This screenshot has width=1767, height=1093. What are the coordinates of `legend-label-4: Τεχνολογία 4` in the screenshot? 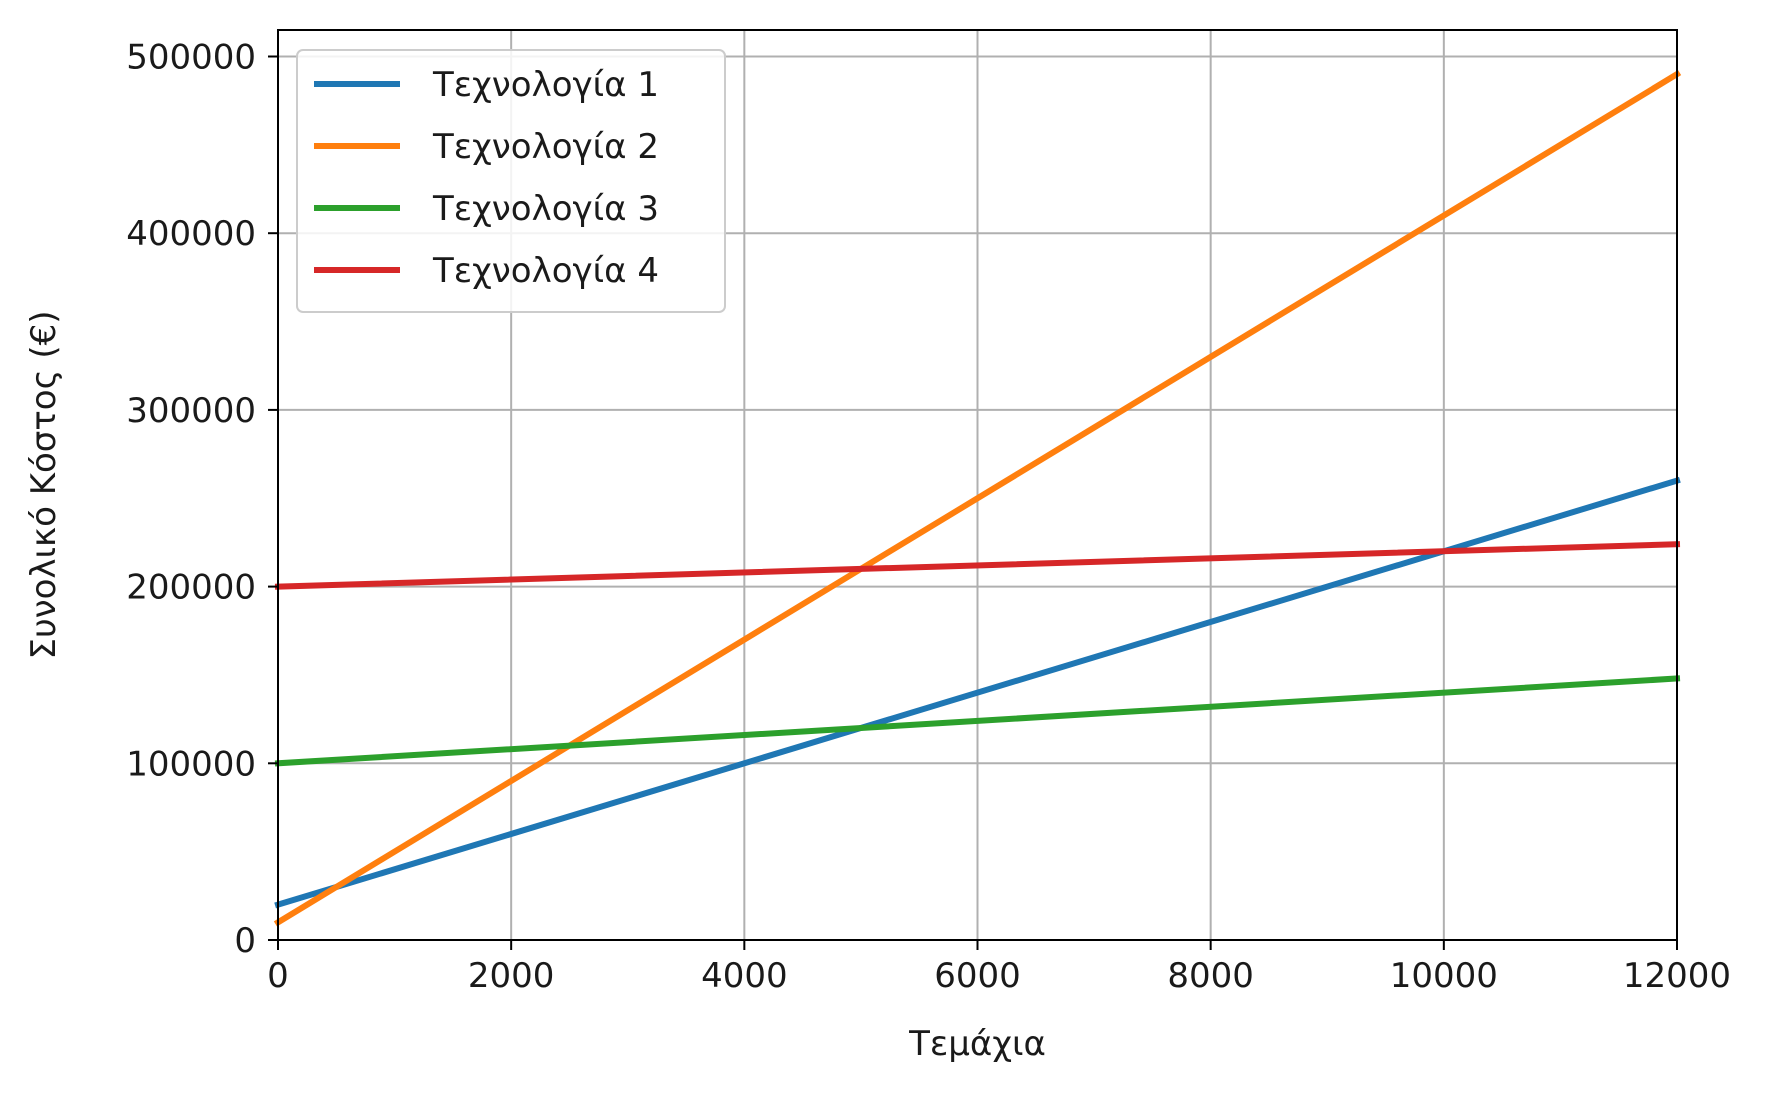 It's located at (545, 271).